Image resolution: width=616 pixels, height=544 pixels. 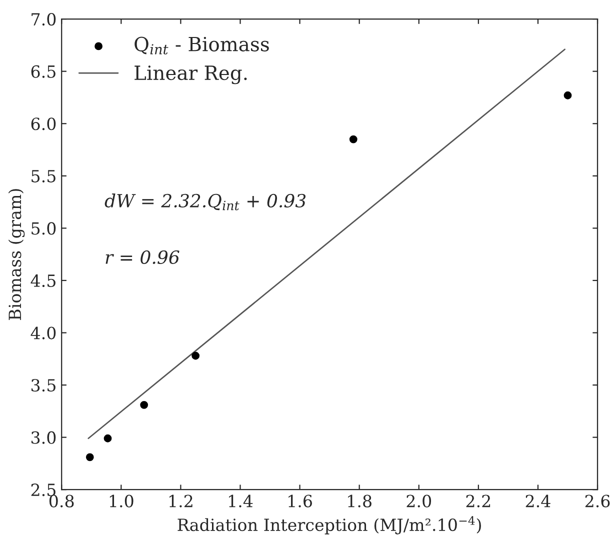 What do you see at coordinates (190, 75) in the screenshot?
I see `legend-label: Linear Reg.` at bounding box center [190, 75].